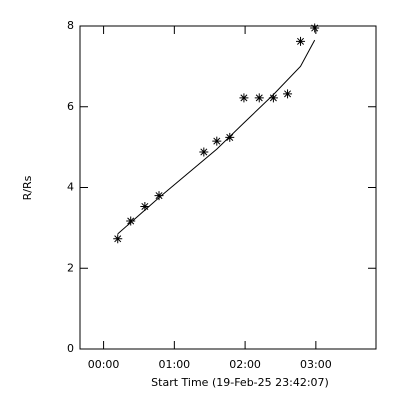 This screenshot has width=400, height=400. I want to click on x-tick-label: 02:00, so click(245, 364).